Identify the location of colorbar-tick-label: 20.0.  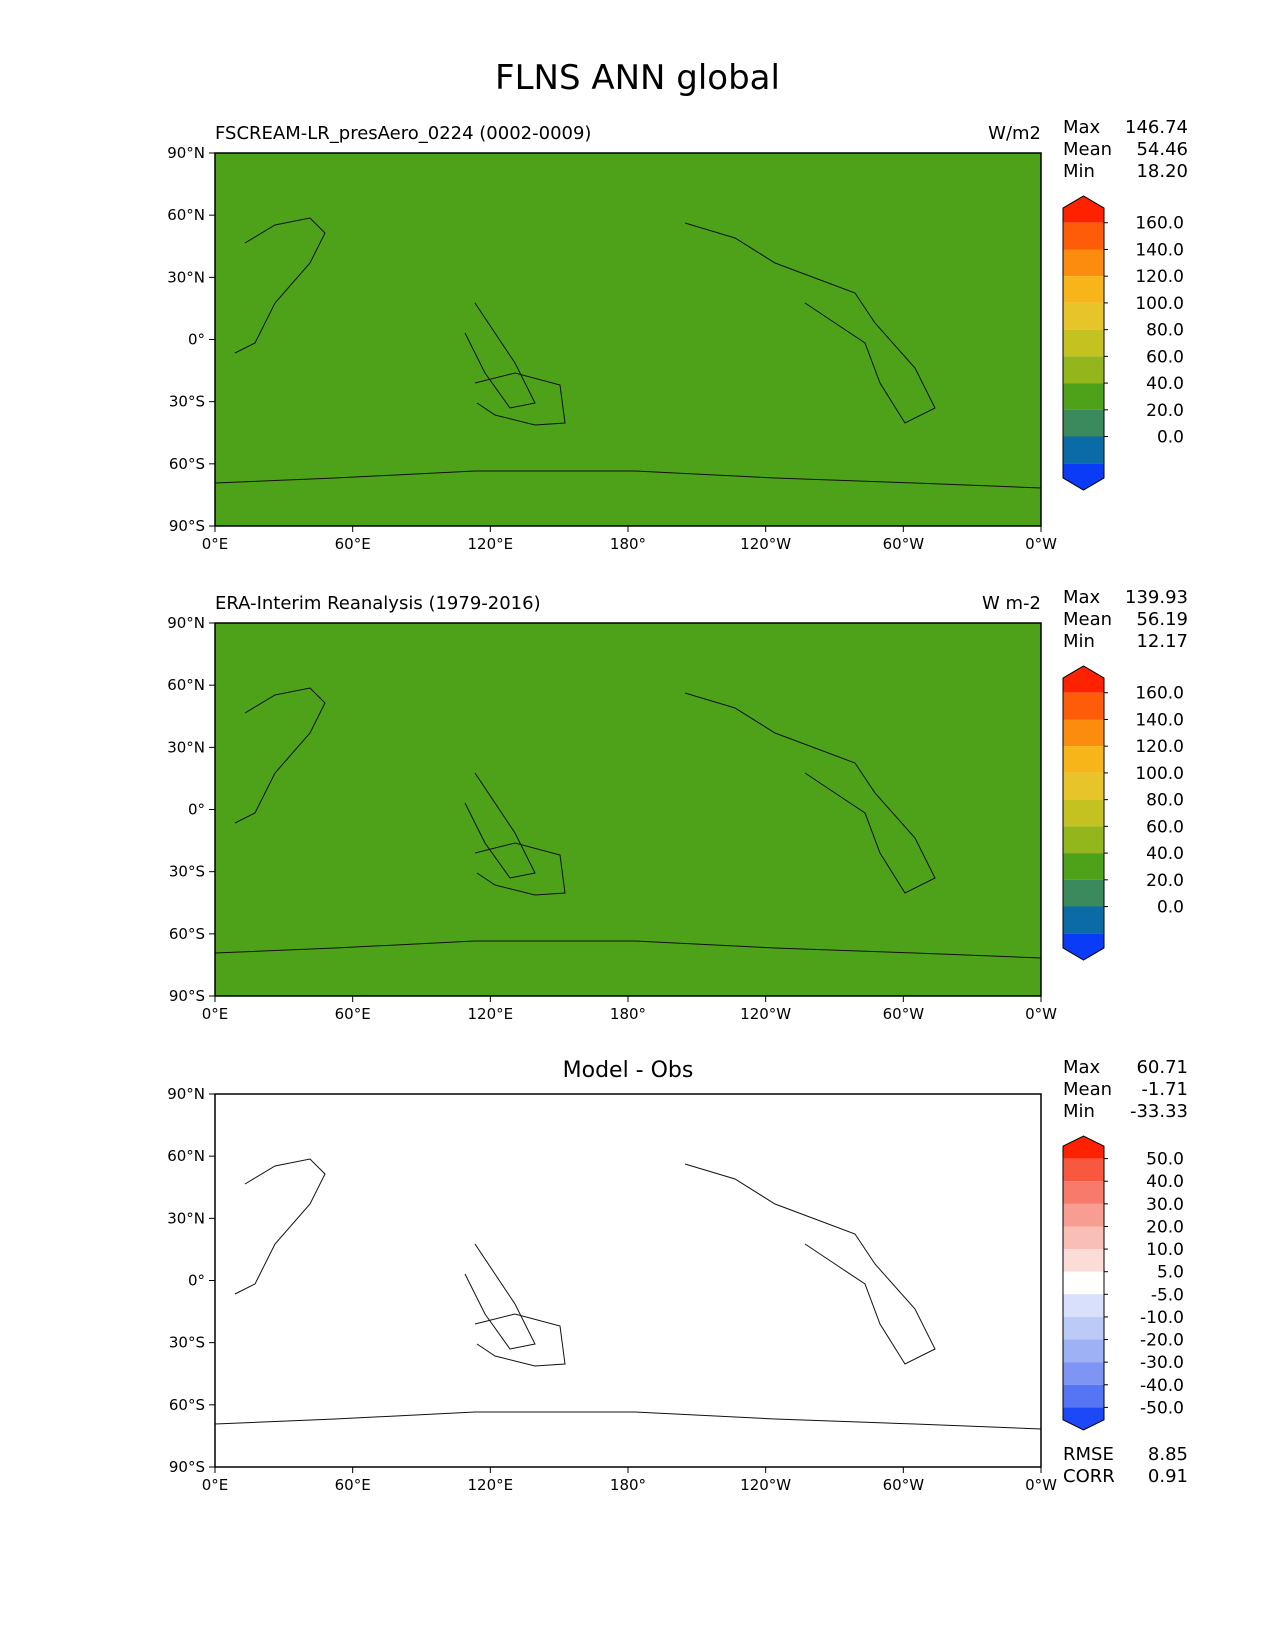
(1165, 411).